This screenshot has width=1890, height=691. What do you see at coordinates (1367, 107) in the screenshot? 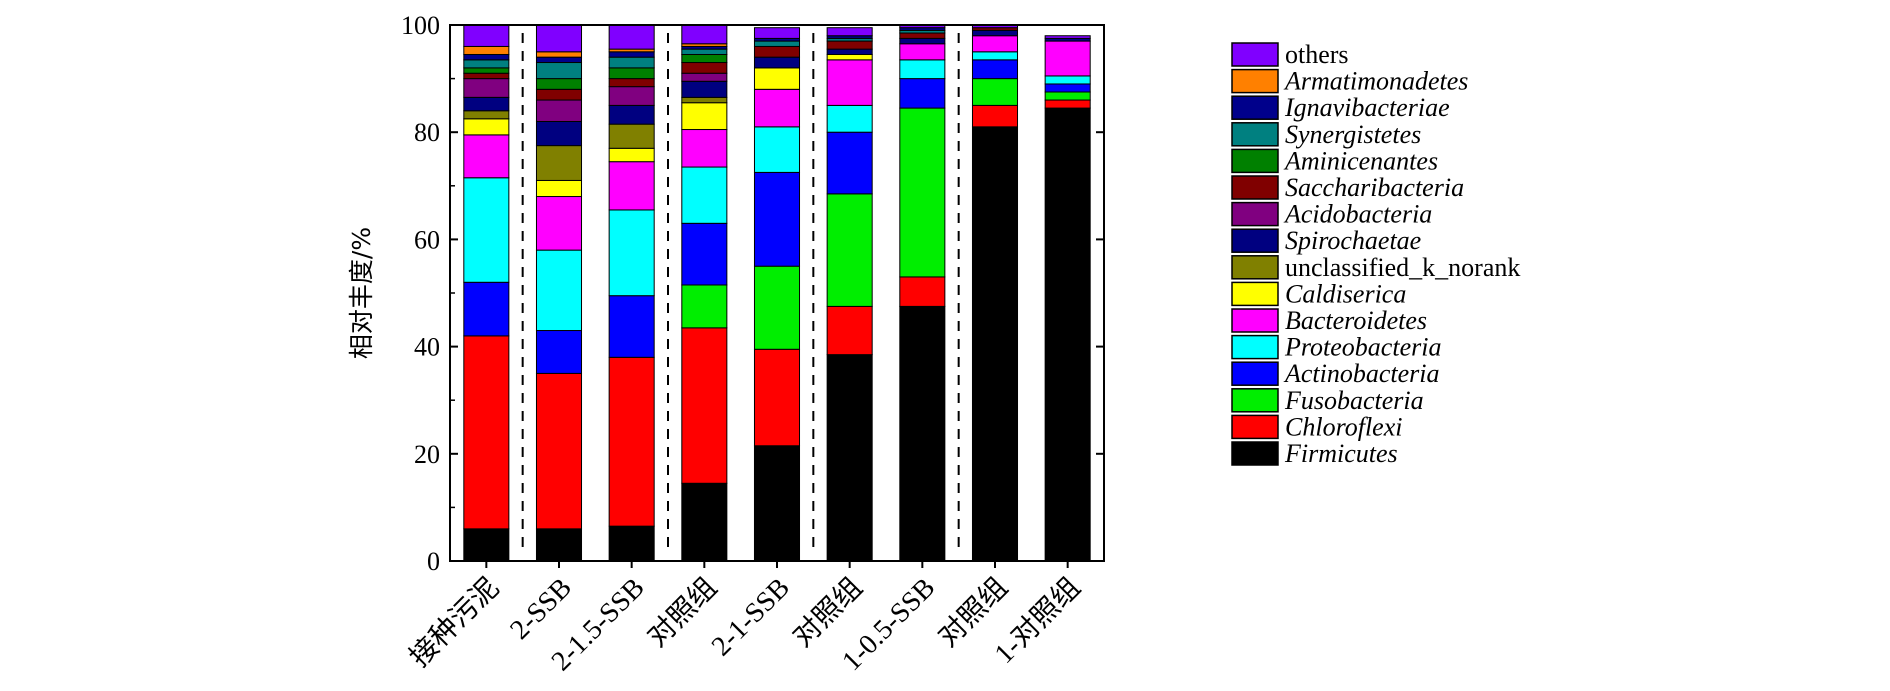
I see `legend-label: Ignavibacteriae` at bounding box center [1367, 107].